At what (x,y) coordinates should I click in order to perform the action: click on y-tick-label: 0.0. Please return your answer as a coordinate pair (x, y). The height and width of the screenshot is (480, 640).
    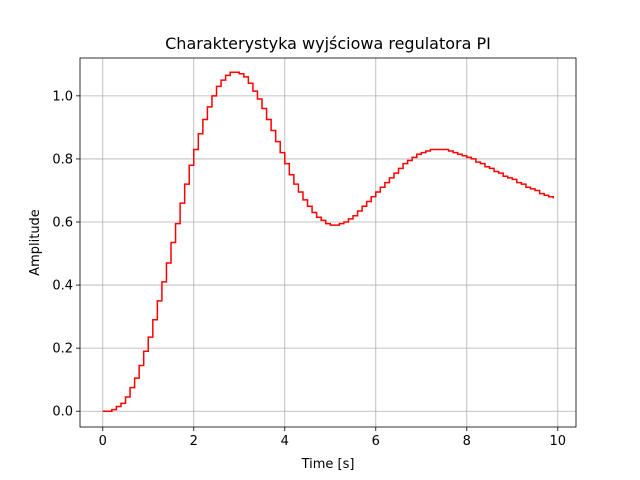
    Looking at the image, I should click on (62, 412).